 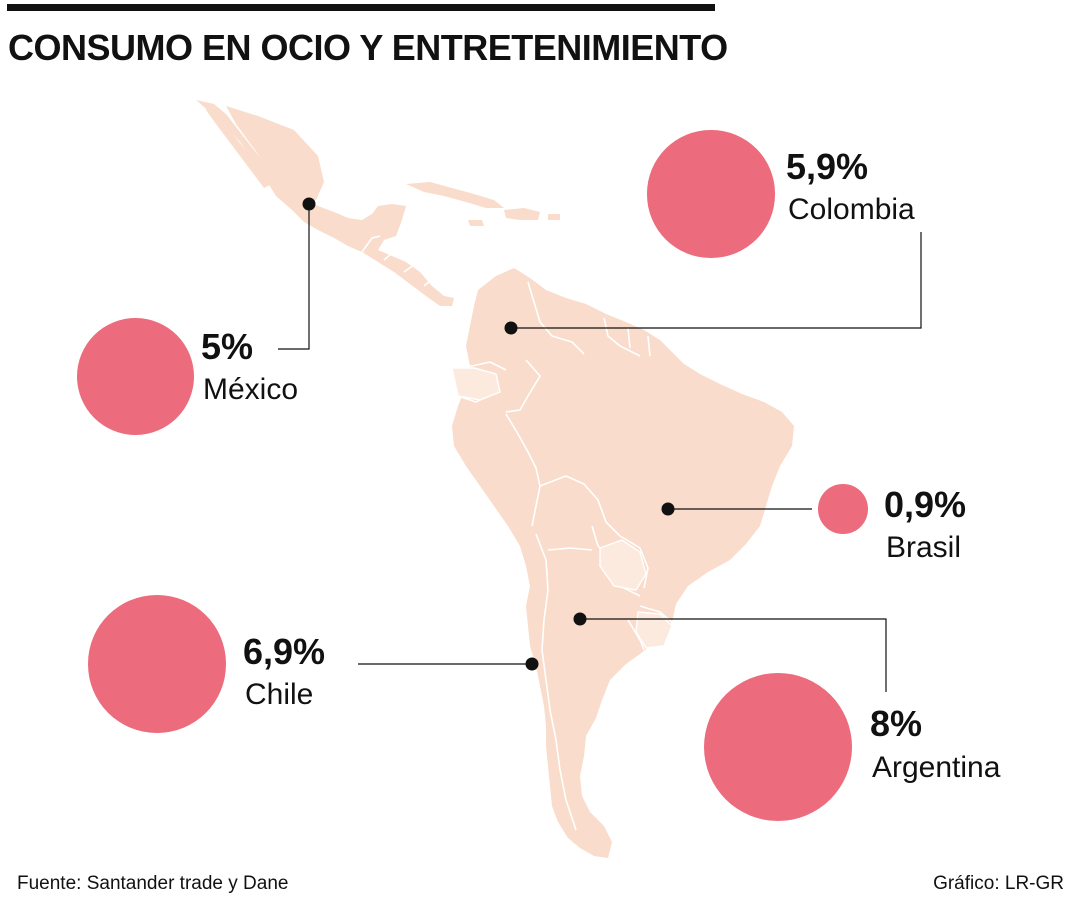 I want to click on border-bolivia-argentina, so click(x=570, y=549).